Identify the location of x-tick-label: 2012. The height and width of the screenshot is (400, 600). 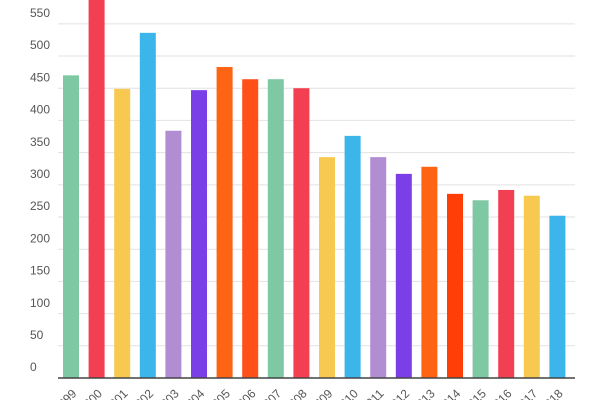
(397, 393).